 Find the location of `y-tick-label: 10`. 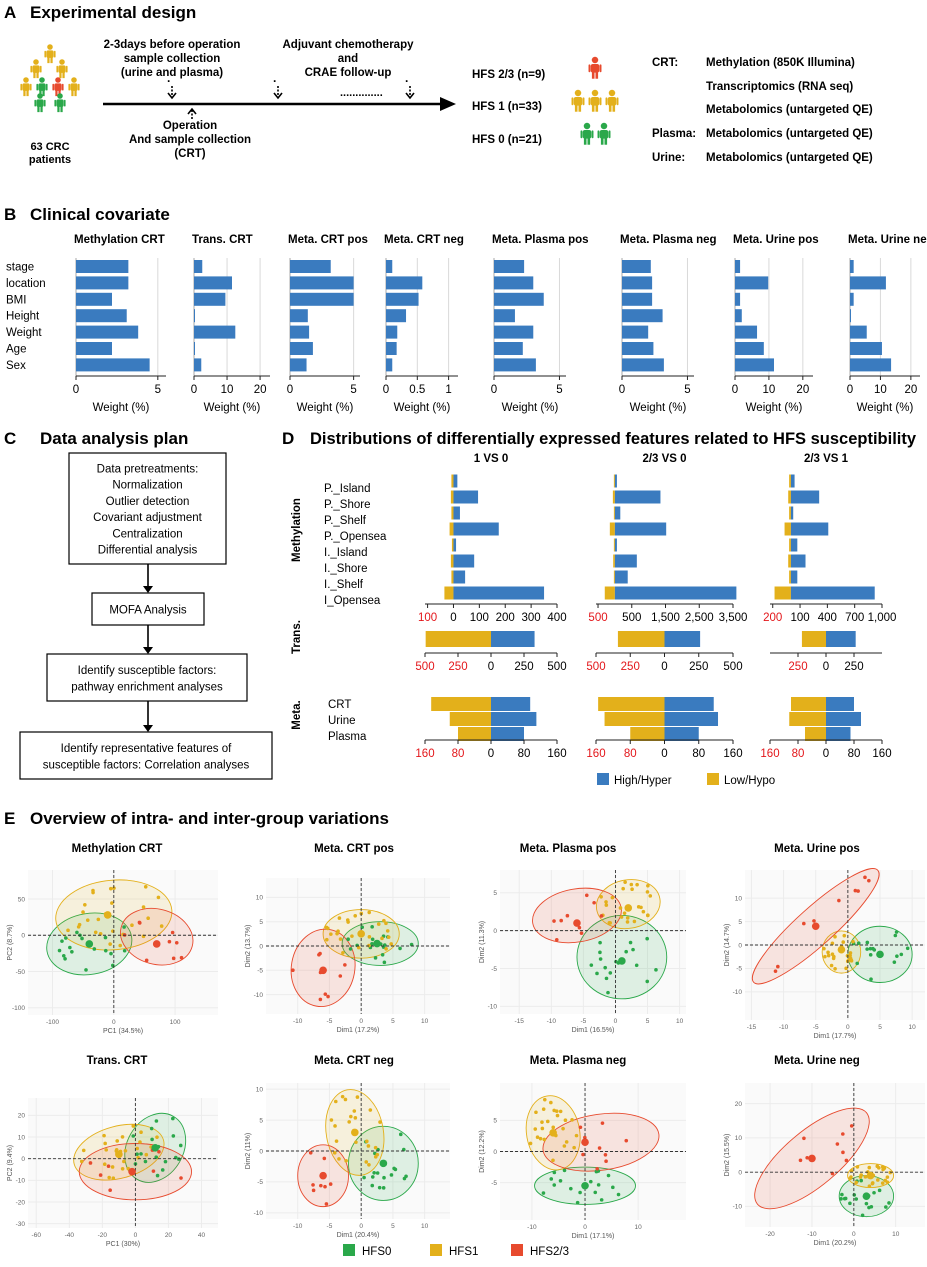

y-tick-label: 10 is located at coordinates (22, 1137).